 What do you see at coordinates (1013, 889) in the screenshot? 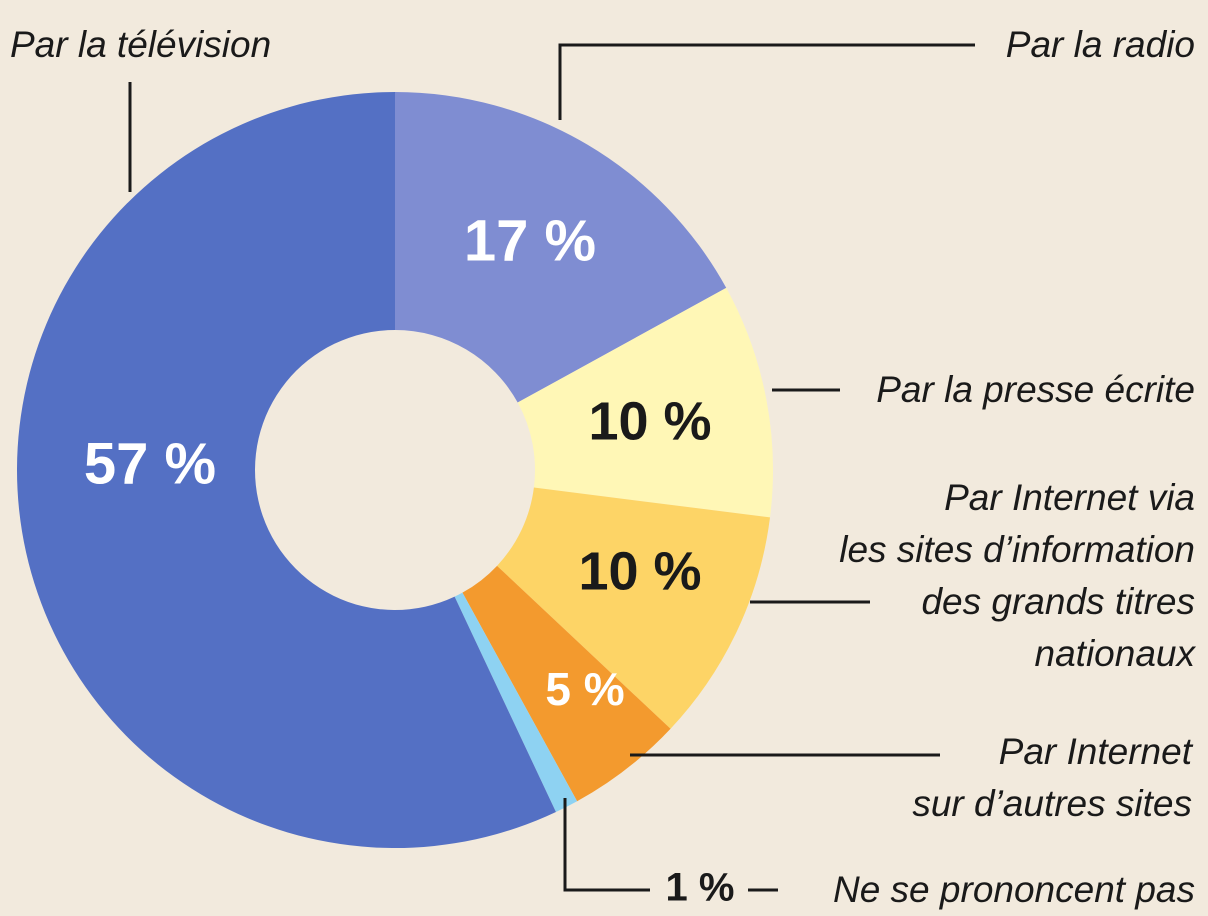
I see `category-label: Ne se prononcent pas` at bounding box center [1013, 889].